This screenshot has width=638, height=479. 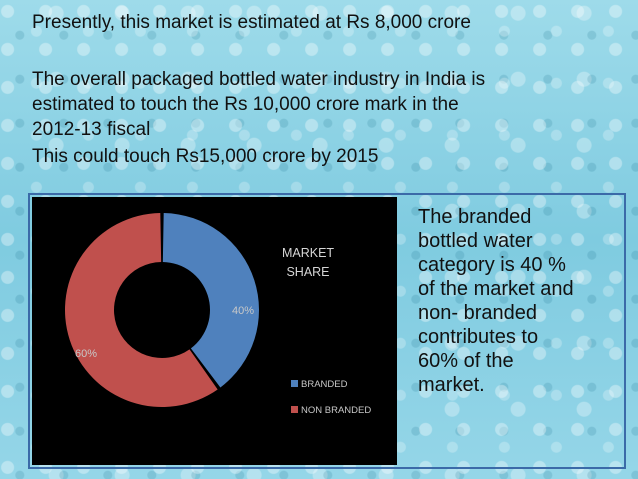 I want to click on legend-label-branded: BRANDED, so click(x=324, y=384).